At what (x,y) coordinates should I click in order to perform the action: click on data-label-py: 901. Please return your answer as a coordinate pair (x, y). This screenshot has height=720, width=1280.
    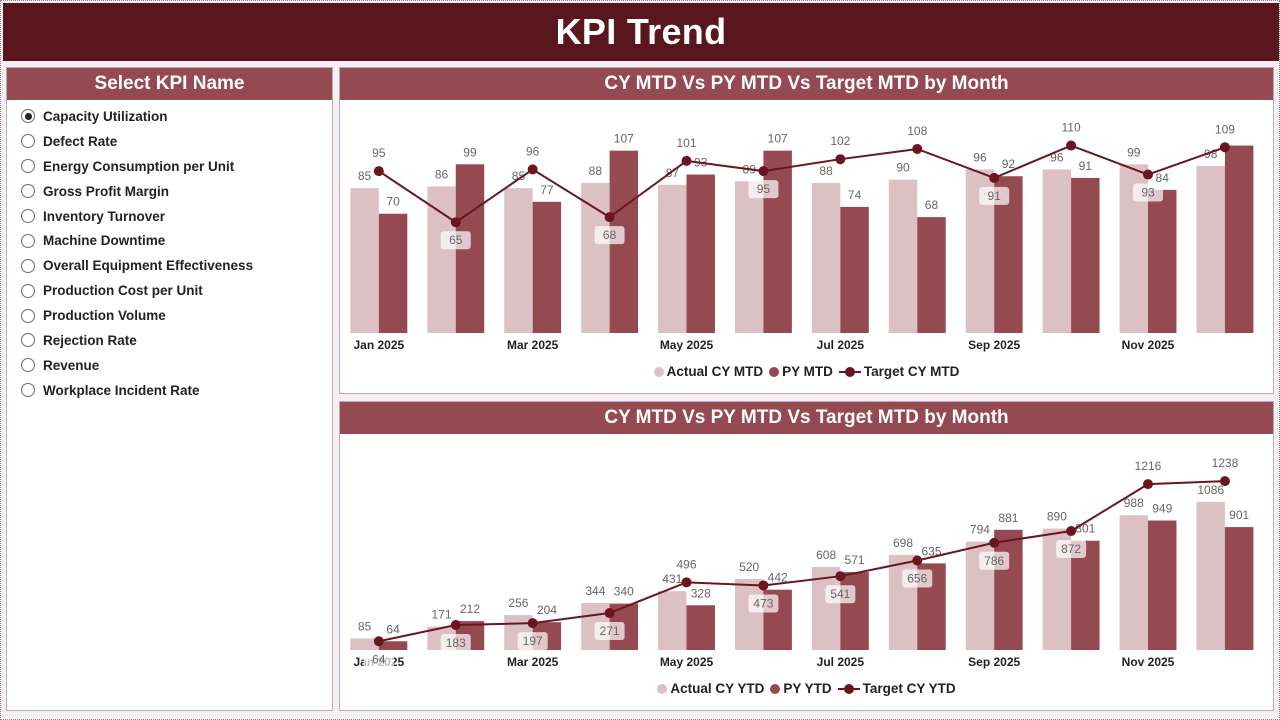
    Looking at the image, I should click on (1239, 515).